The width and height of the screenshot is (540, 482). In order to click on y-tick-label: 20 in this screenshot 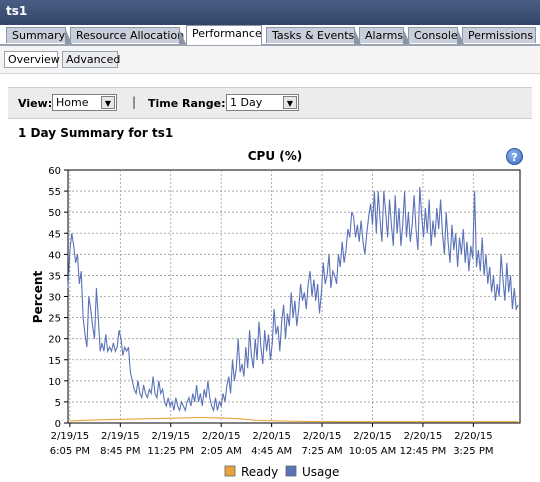, I will do `click(54, 340)`.